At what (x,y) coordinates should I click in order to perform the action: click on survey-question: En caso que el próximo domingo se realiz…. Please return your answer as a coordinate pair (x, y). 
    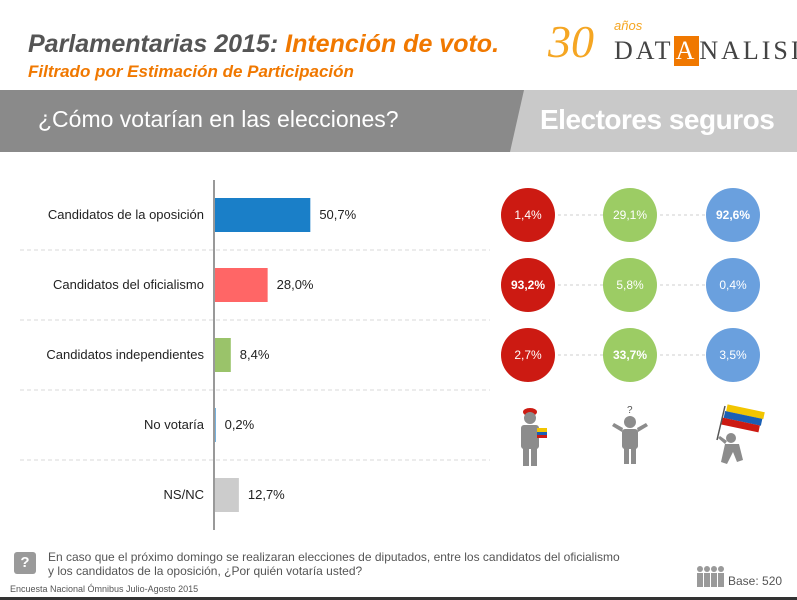
    Looking at the image, I should click on (334, 564).